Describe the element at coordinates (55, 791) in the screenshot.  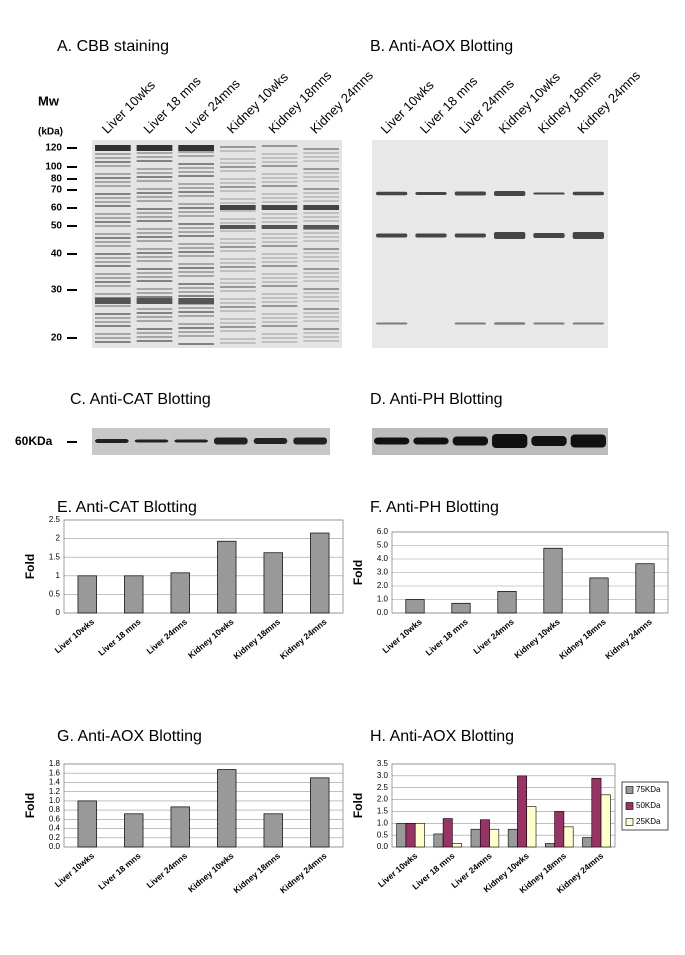
I see `y-tick-label: 1.2` at that location.